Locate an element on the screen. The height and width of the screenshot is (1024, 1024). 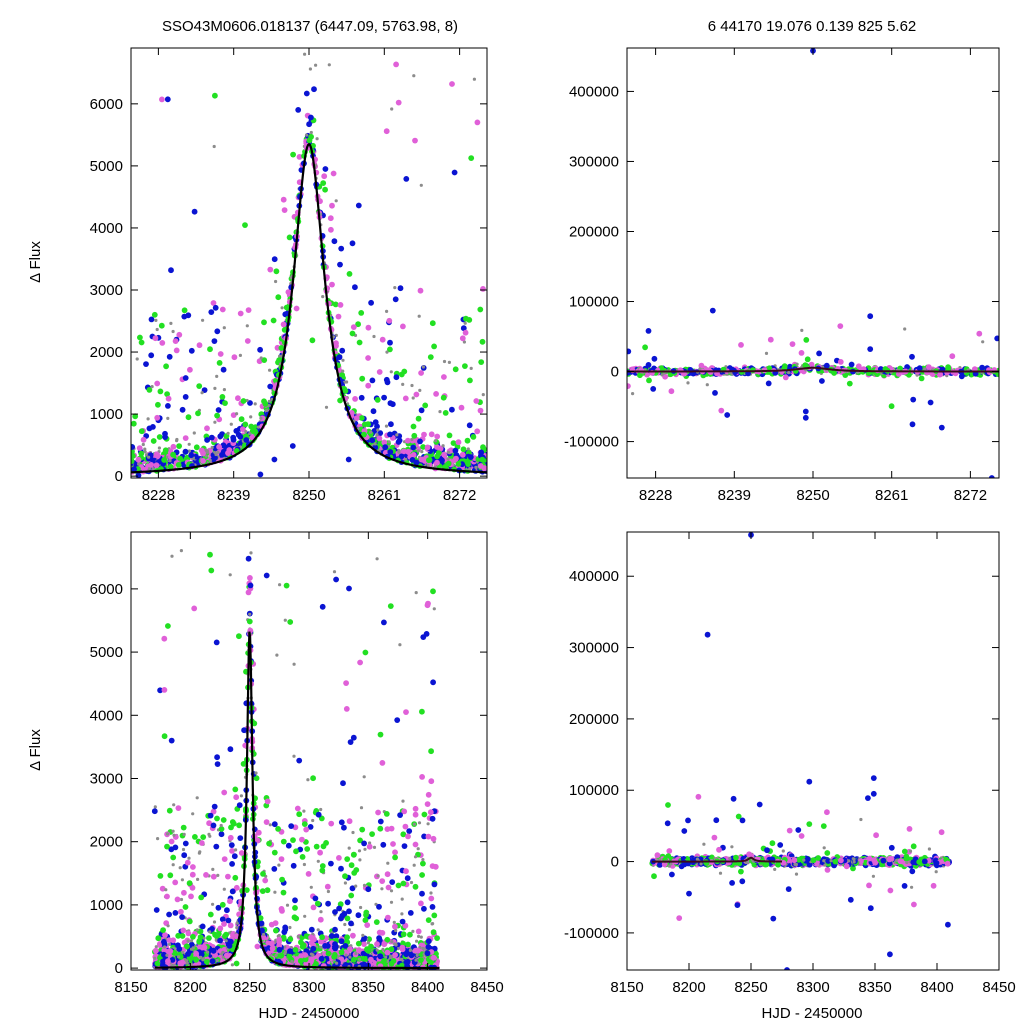
model-curve is located at coordinates (309, 308).